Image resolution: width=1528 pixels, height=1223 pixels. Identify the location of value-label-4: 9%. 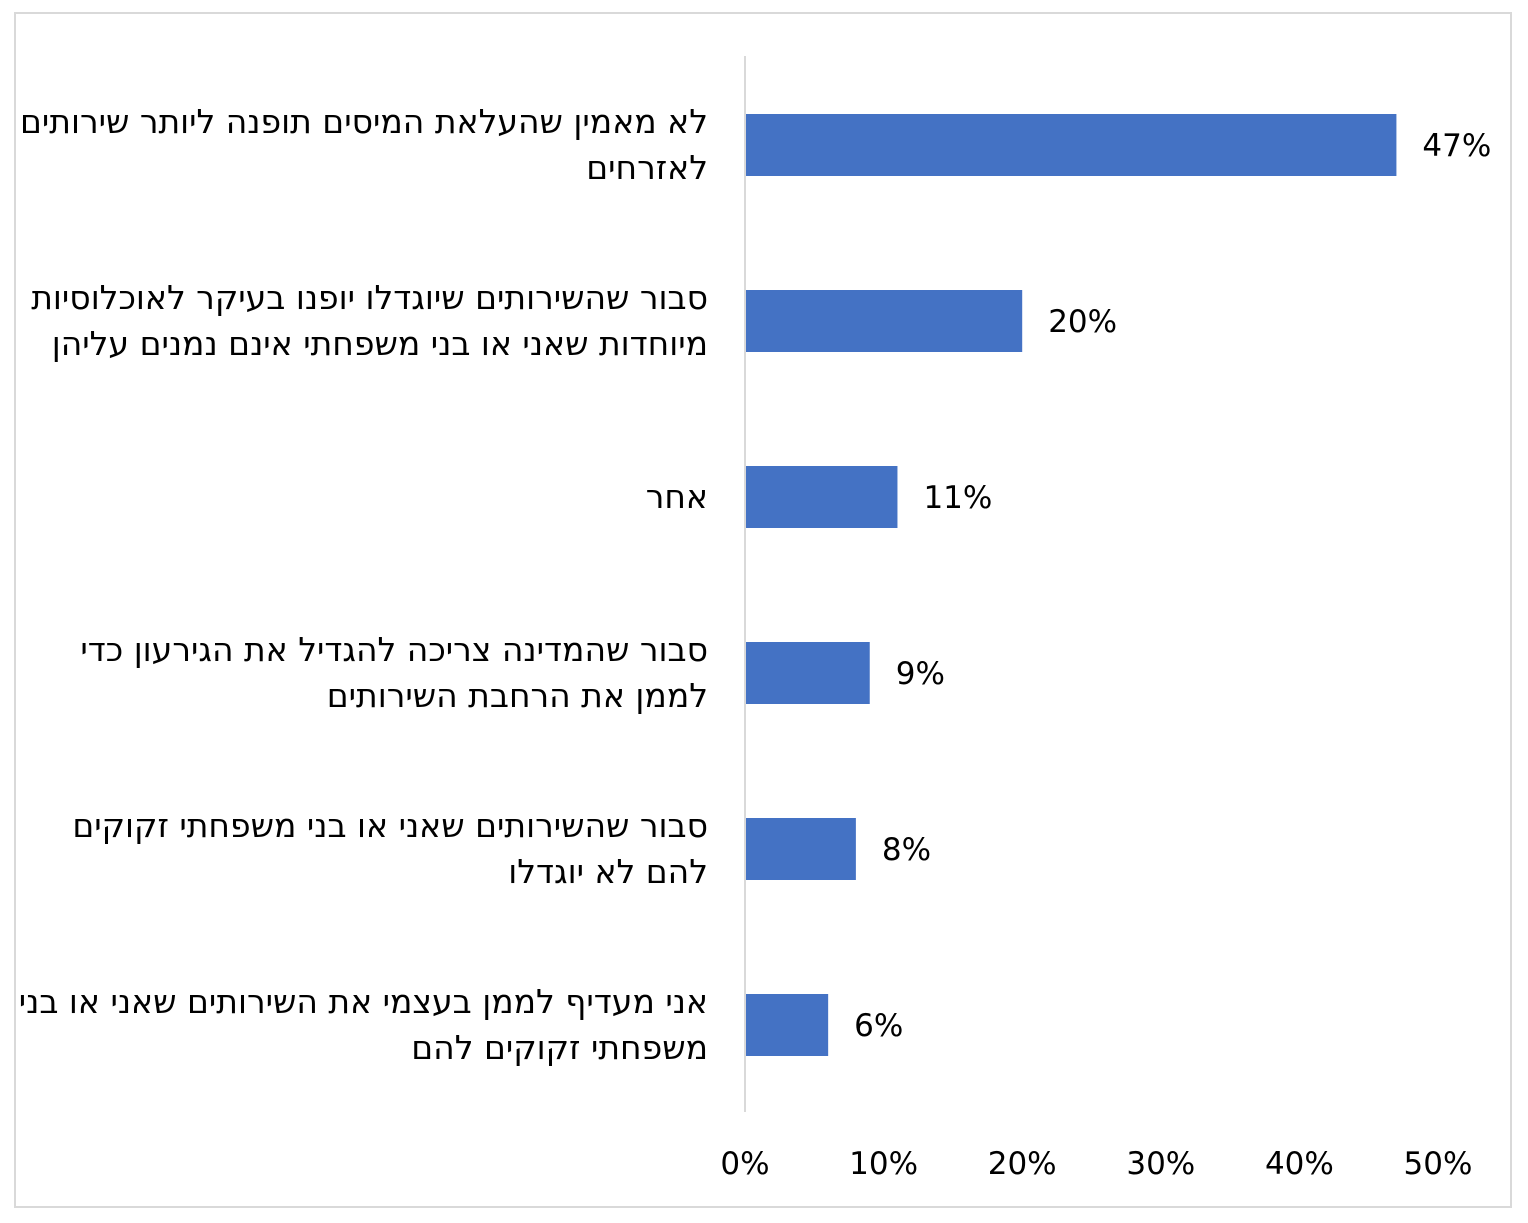
(920, 674).